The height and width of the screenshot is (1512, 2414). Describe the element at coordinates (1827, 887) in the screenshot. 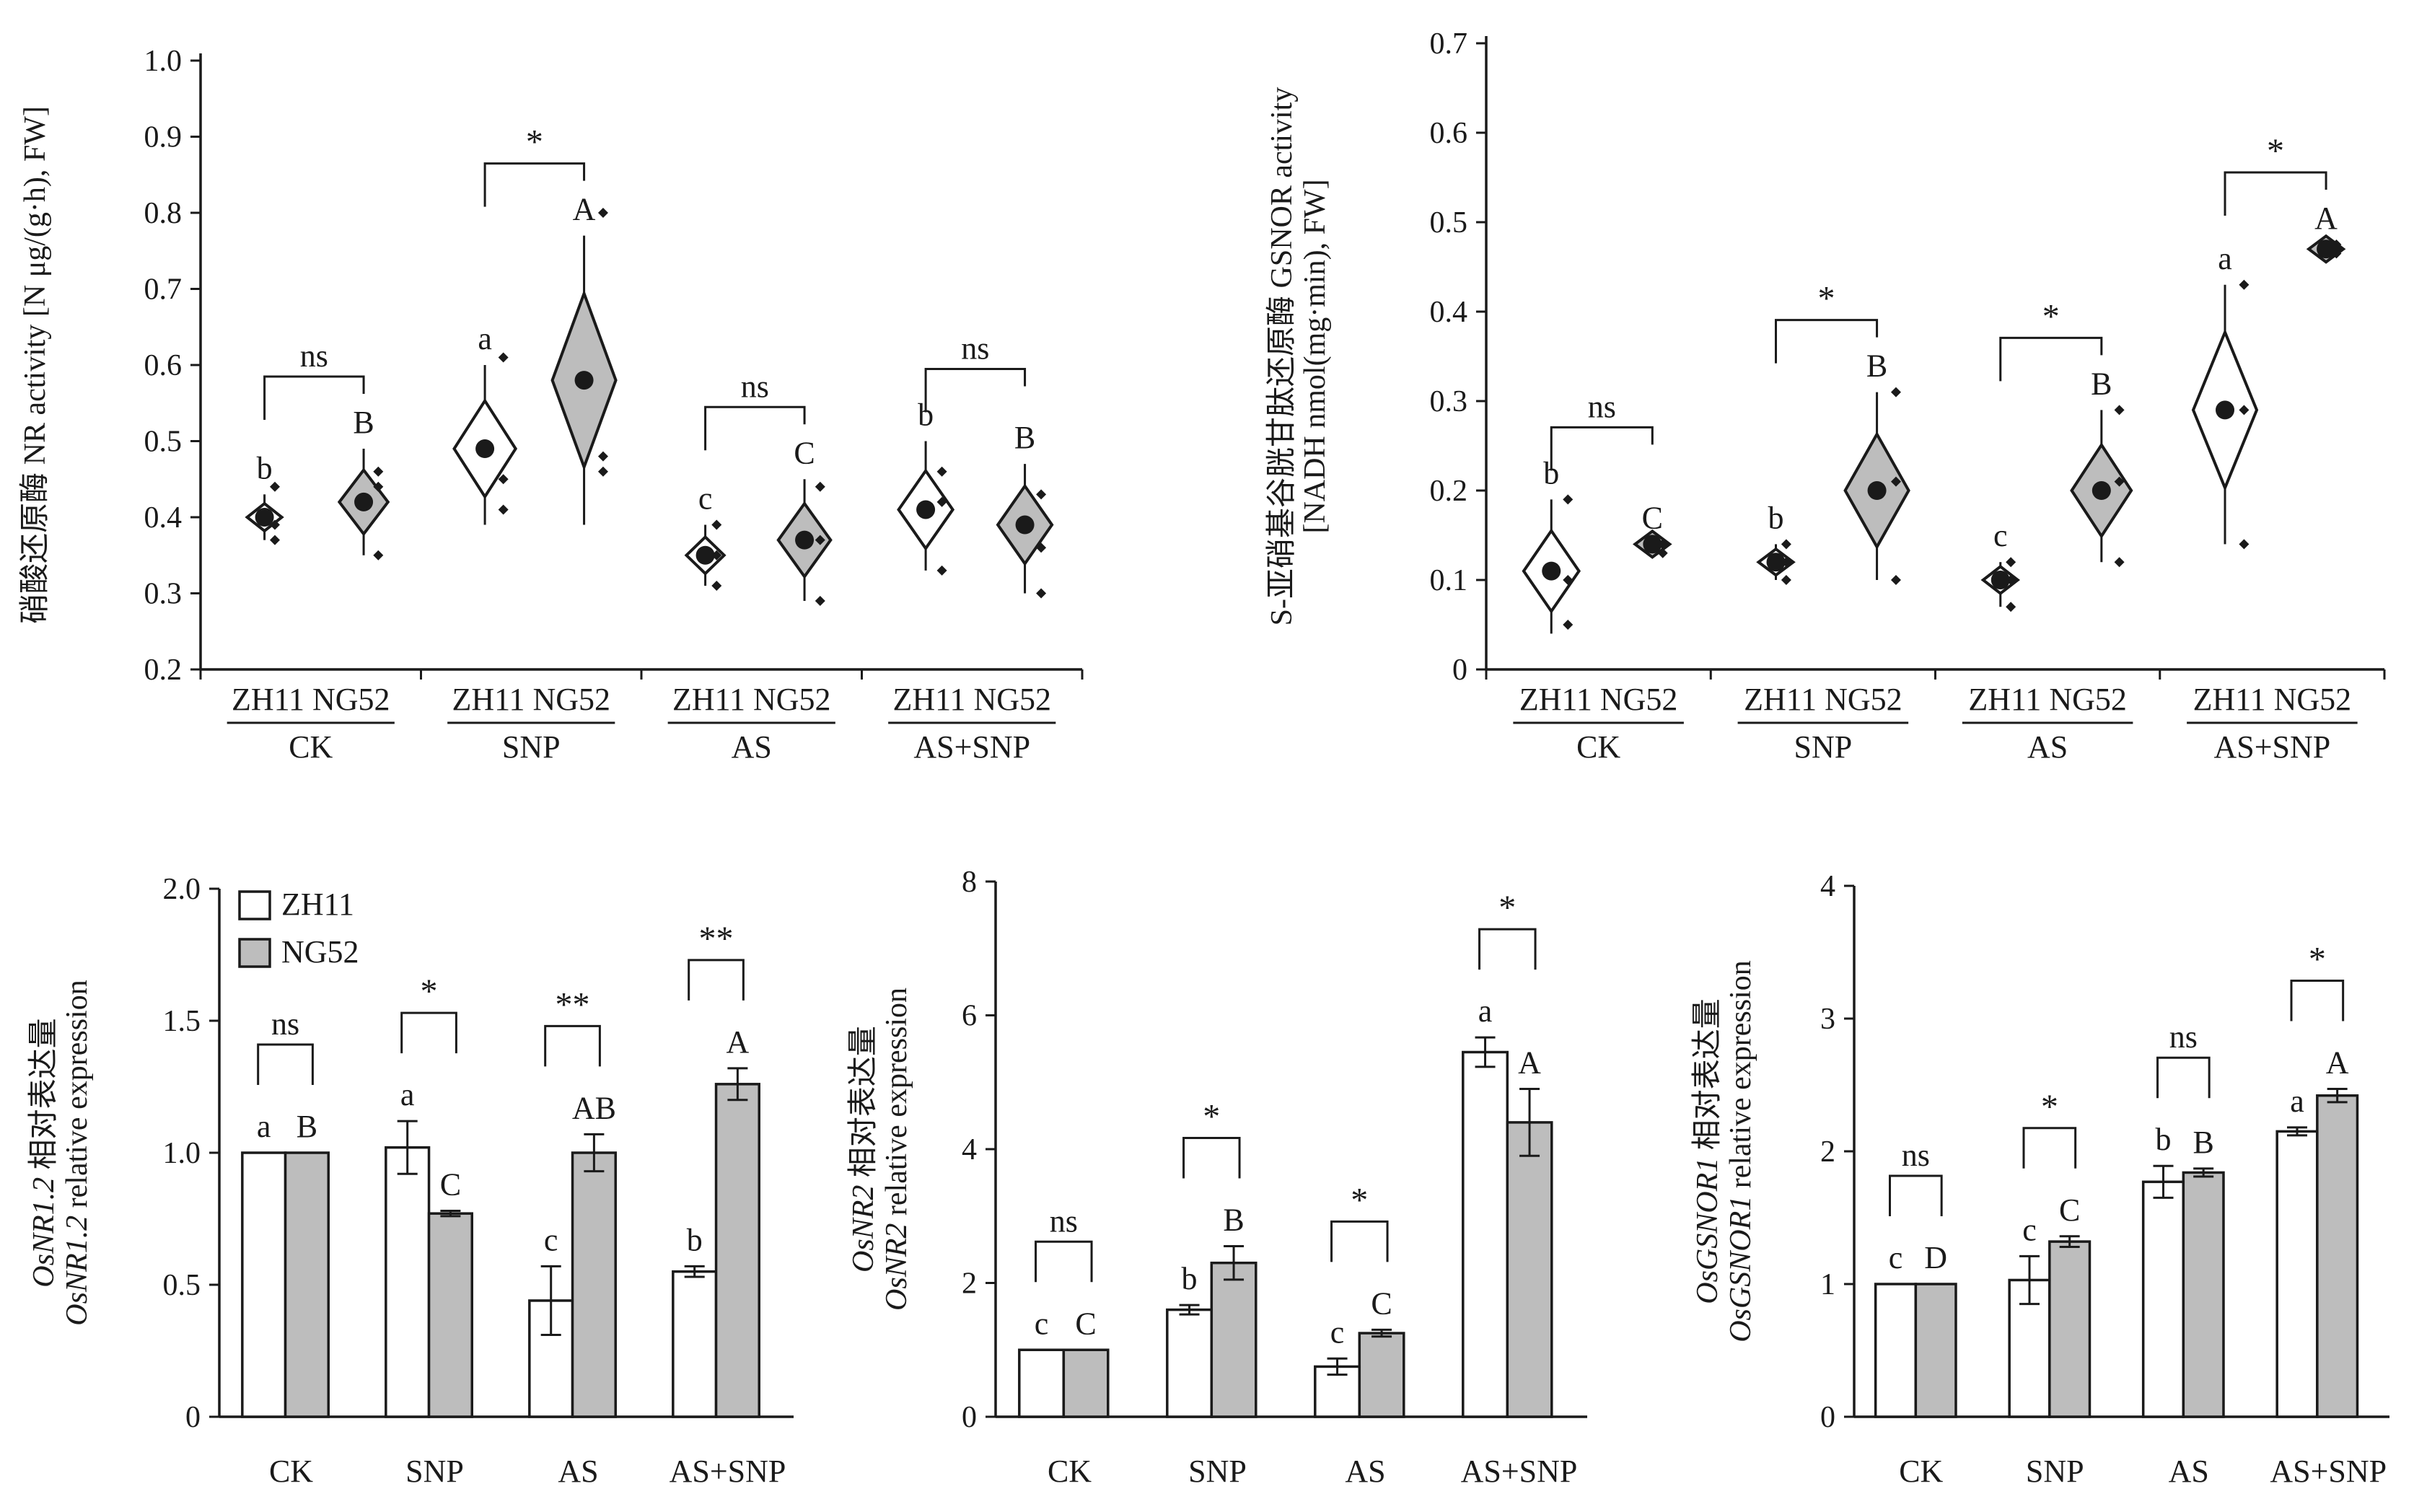

I see `y-tick-label: 4` at that location.